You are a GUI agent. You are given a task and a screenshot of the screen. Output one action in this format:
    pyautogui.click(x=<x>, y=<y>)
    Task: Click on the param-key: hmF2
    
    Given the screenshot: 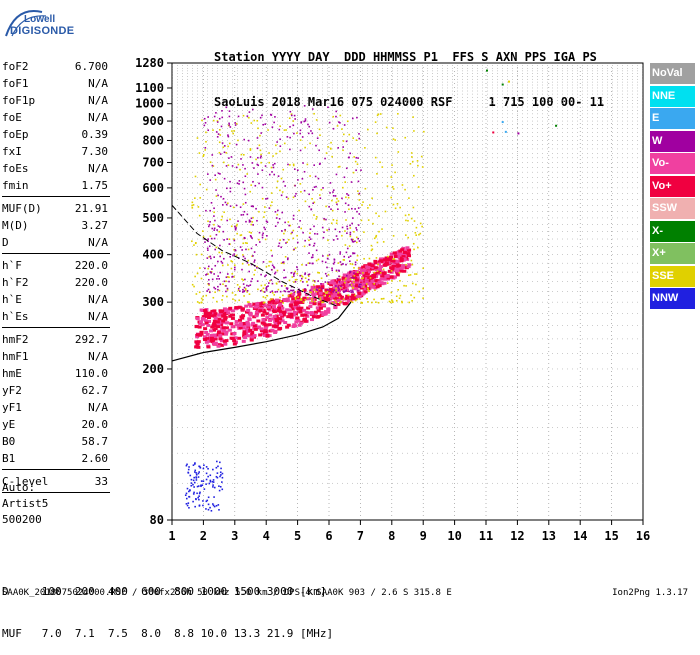 What is the action you would take?
    pyautogui.click(x=15, y=339)
    